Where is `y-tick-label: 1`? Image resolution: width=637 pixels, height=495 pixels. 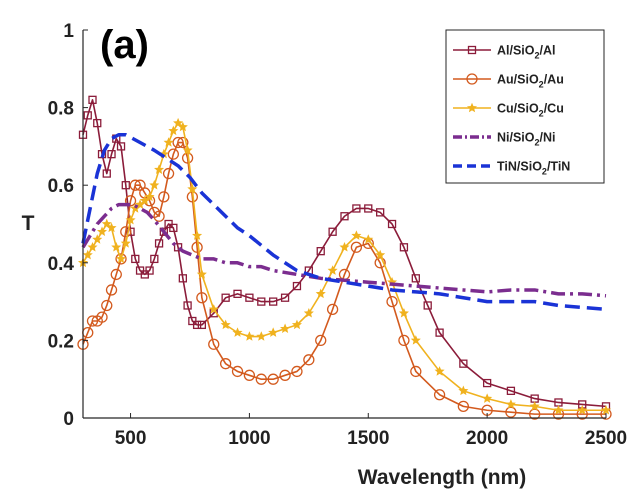 y-tick-label: 1 is located at coordinates (68, 31).